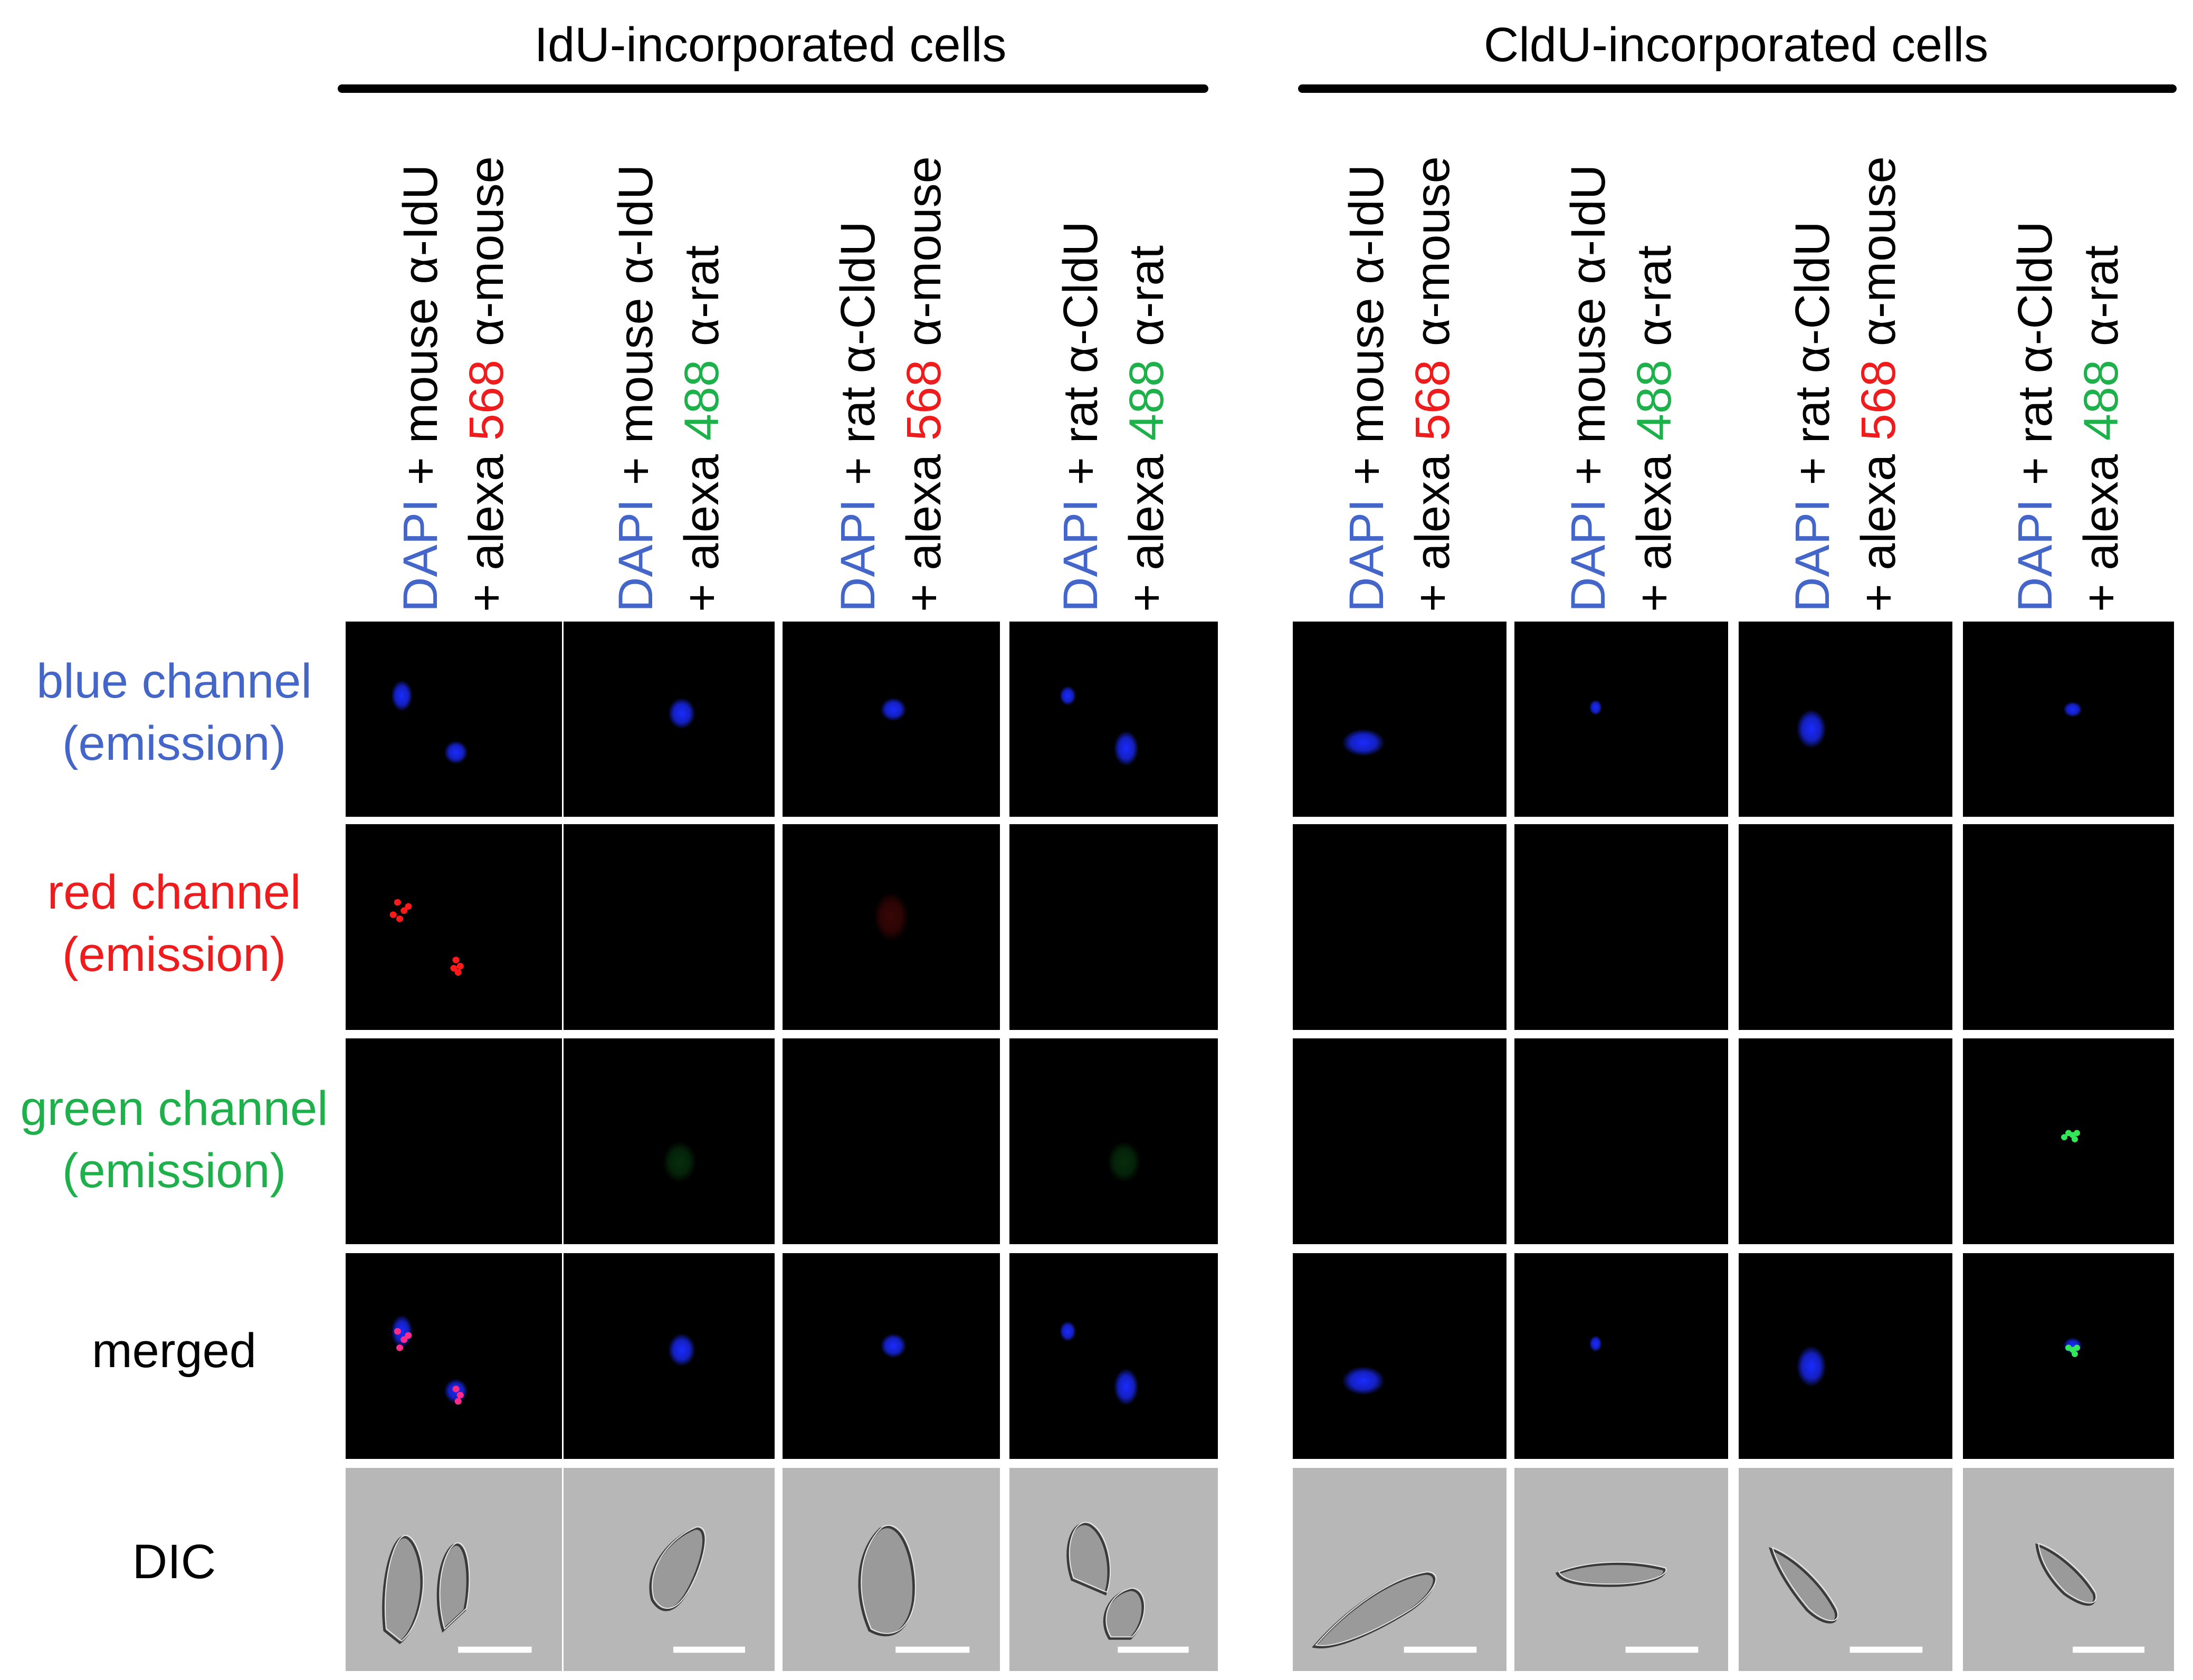 This screenshot has width=2193, height=1680. What do you see at coordinates (1113, 927) in the screenshot?
I see `image-panel-red-col4` at bounding box center [1113, 927].